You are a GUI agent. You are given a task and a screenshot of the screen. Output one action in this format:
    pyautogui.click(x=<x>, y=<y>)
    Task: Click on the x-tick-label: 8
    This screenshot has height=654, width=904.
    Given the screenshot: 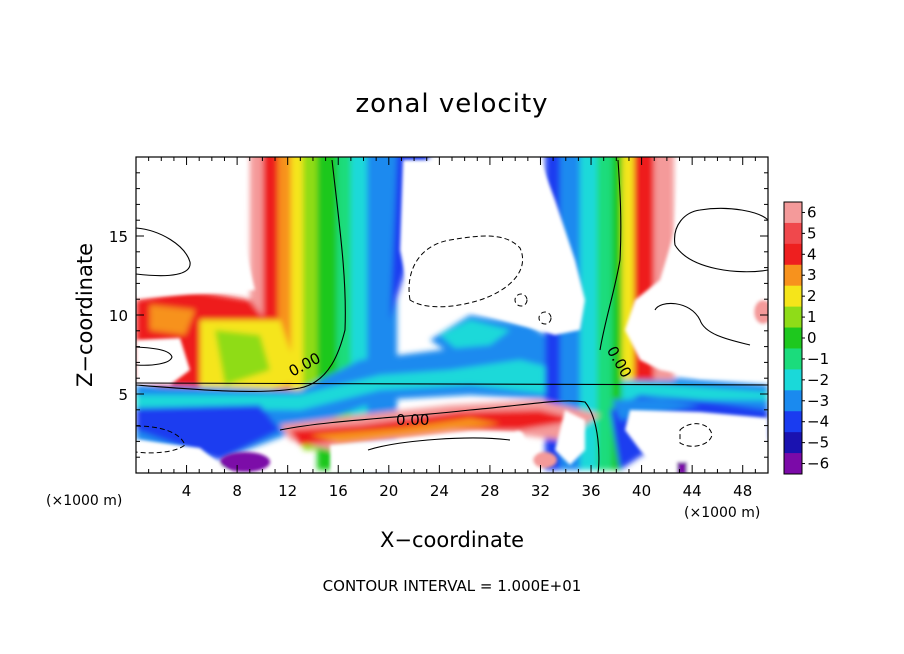 What is the action you would take?
    pyautogui.click(x=237, y=491)
    